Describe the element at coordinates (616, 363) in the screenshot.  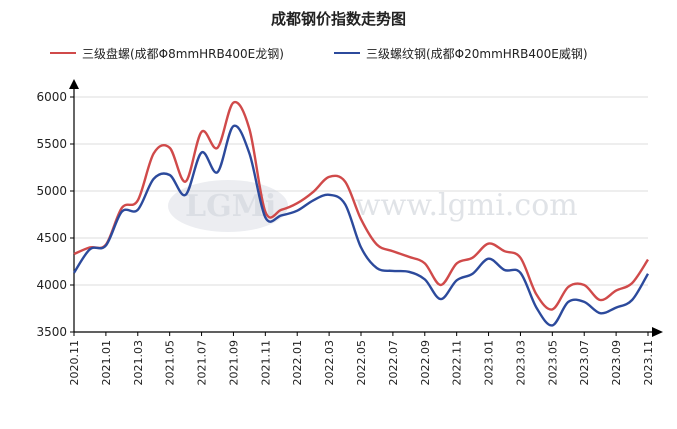
I see `x-tick-label-17: 2023.09` at that location.